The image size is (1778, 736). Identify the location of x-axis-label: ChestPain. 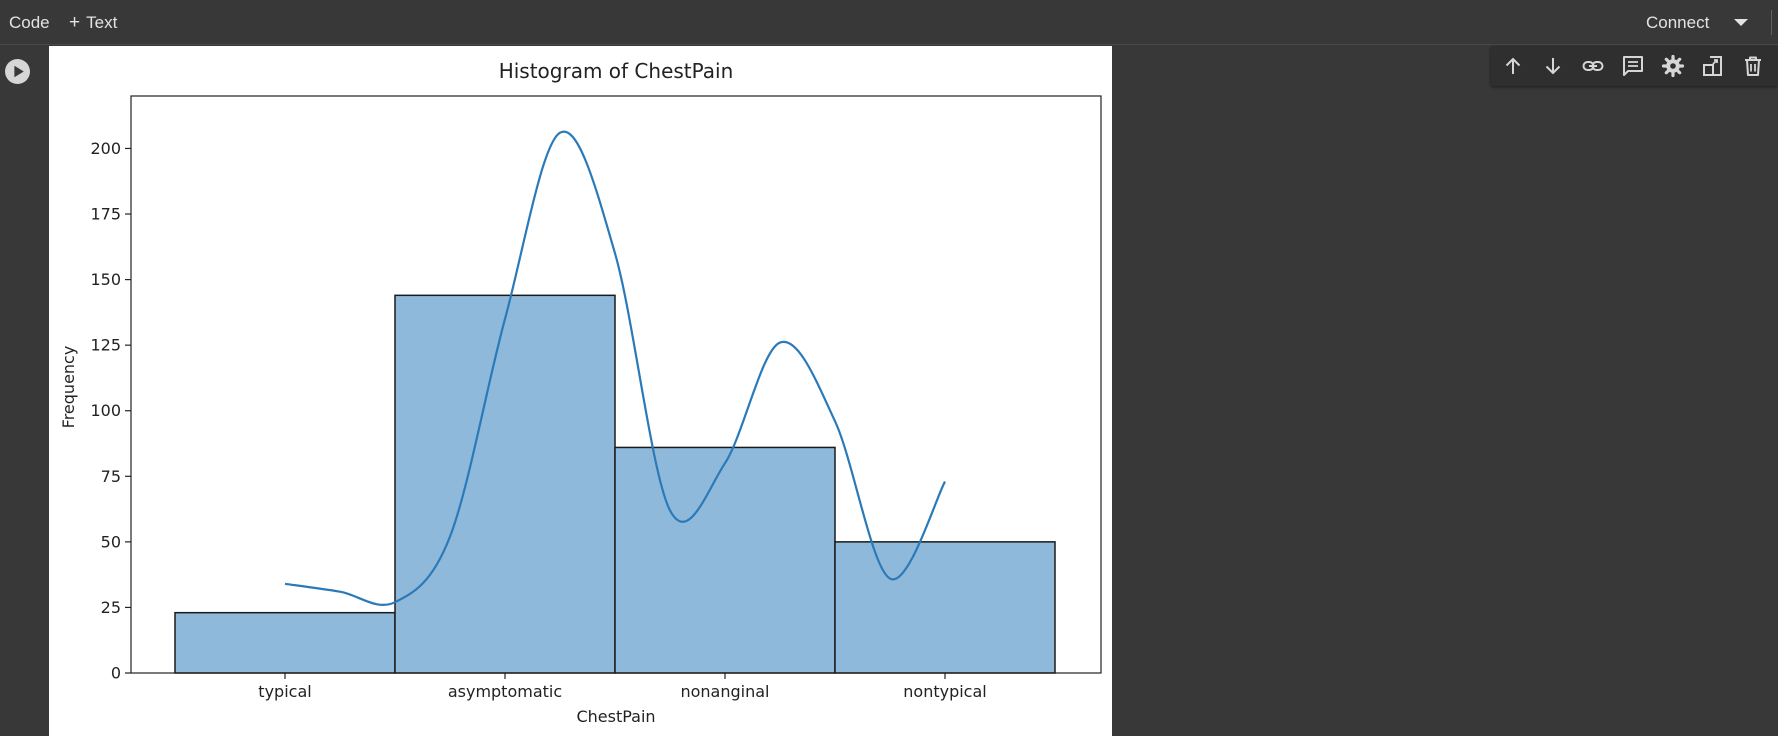
(615, 716).